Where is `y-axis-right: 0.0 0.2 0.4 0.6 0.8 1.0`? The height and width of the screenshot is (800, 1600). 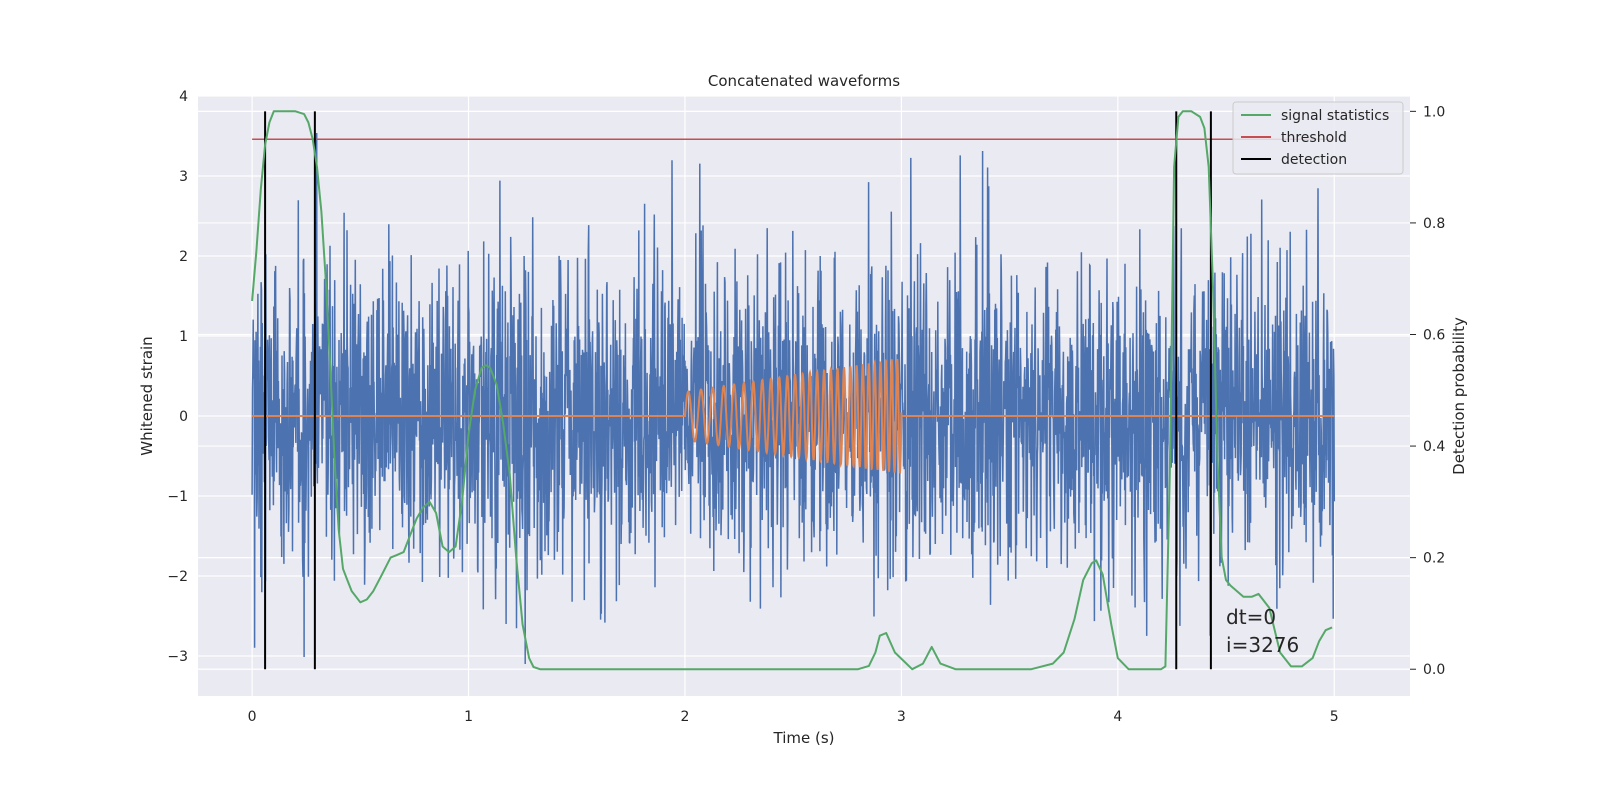 y-axis-right: 0.0 0.2 0.4 0.6 0.8 1.0 is located at coordinates (1427, 391).